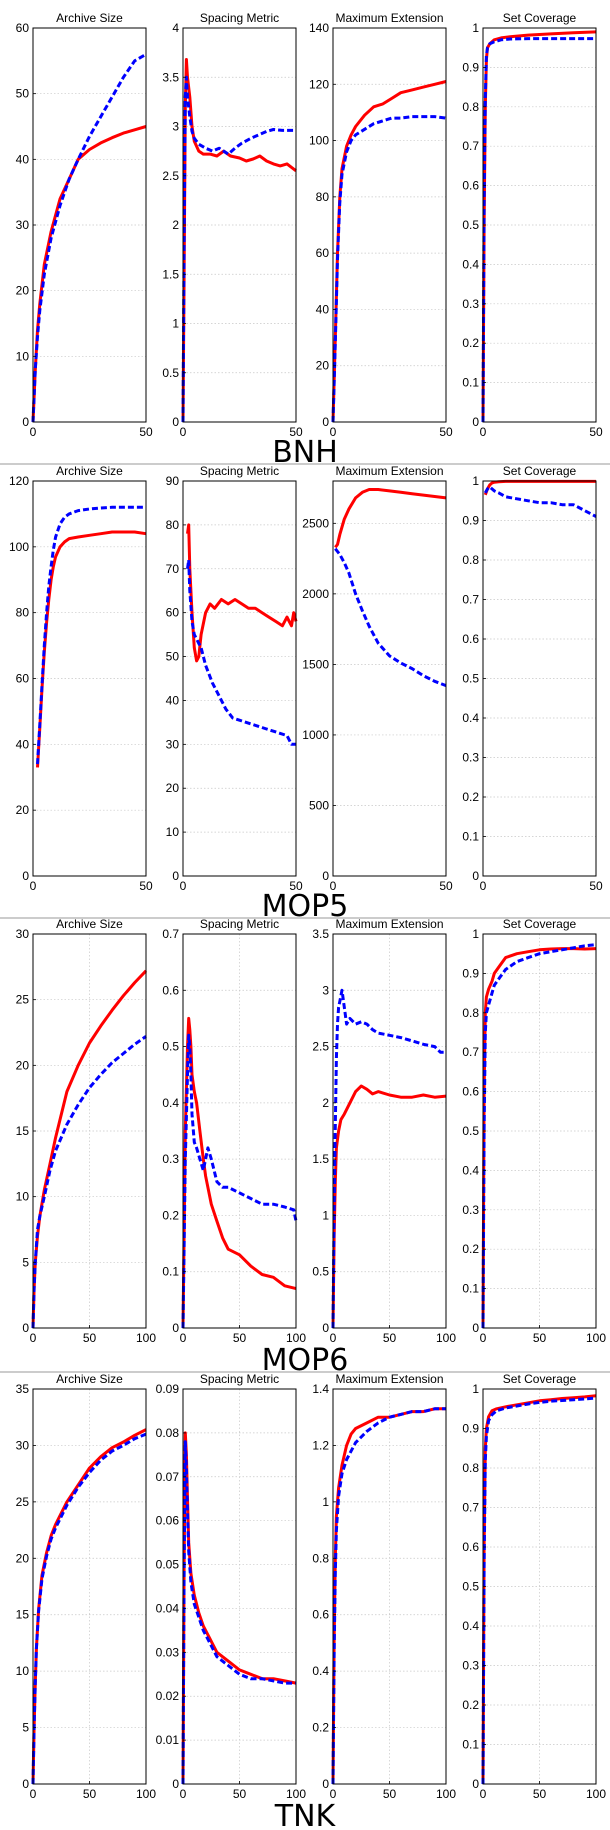 This screenshot has width=610, height=1830. I want to click on y-tick-label: 2.5, so click(320, 1047).